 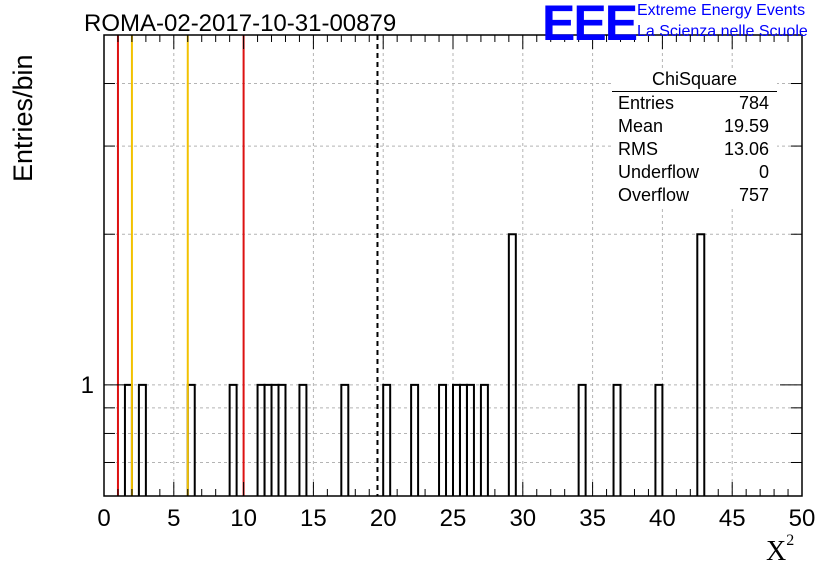 I want to click on x-axis-label: X2, so click(x=780, y=550).